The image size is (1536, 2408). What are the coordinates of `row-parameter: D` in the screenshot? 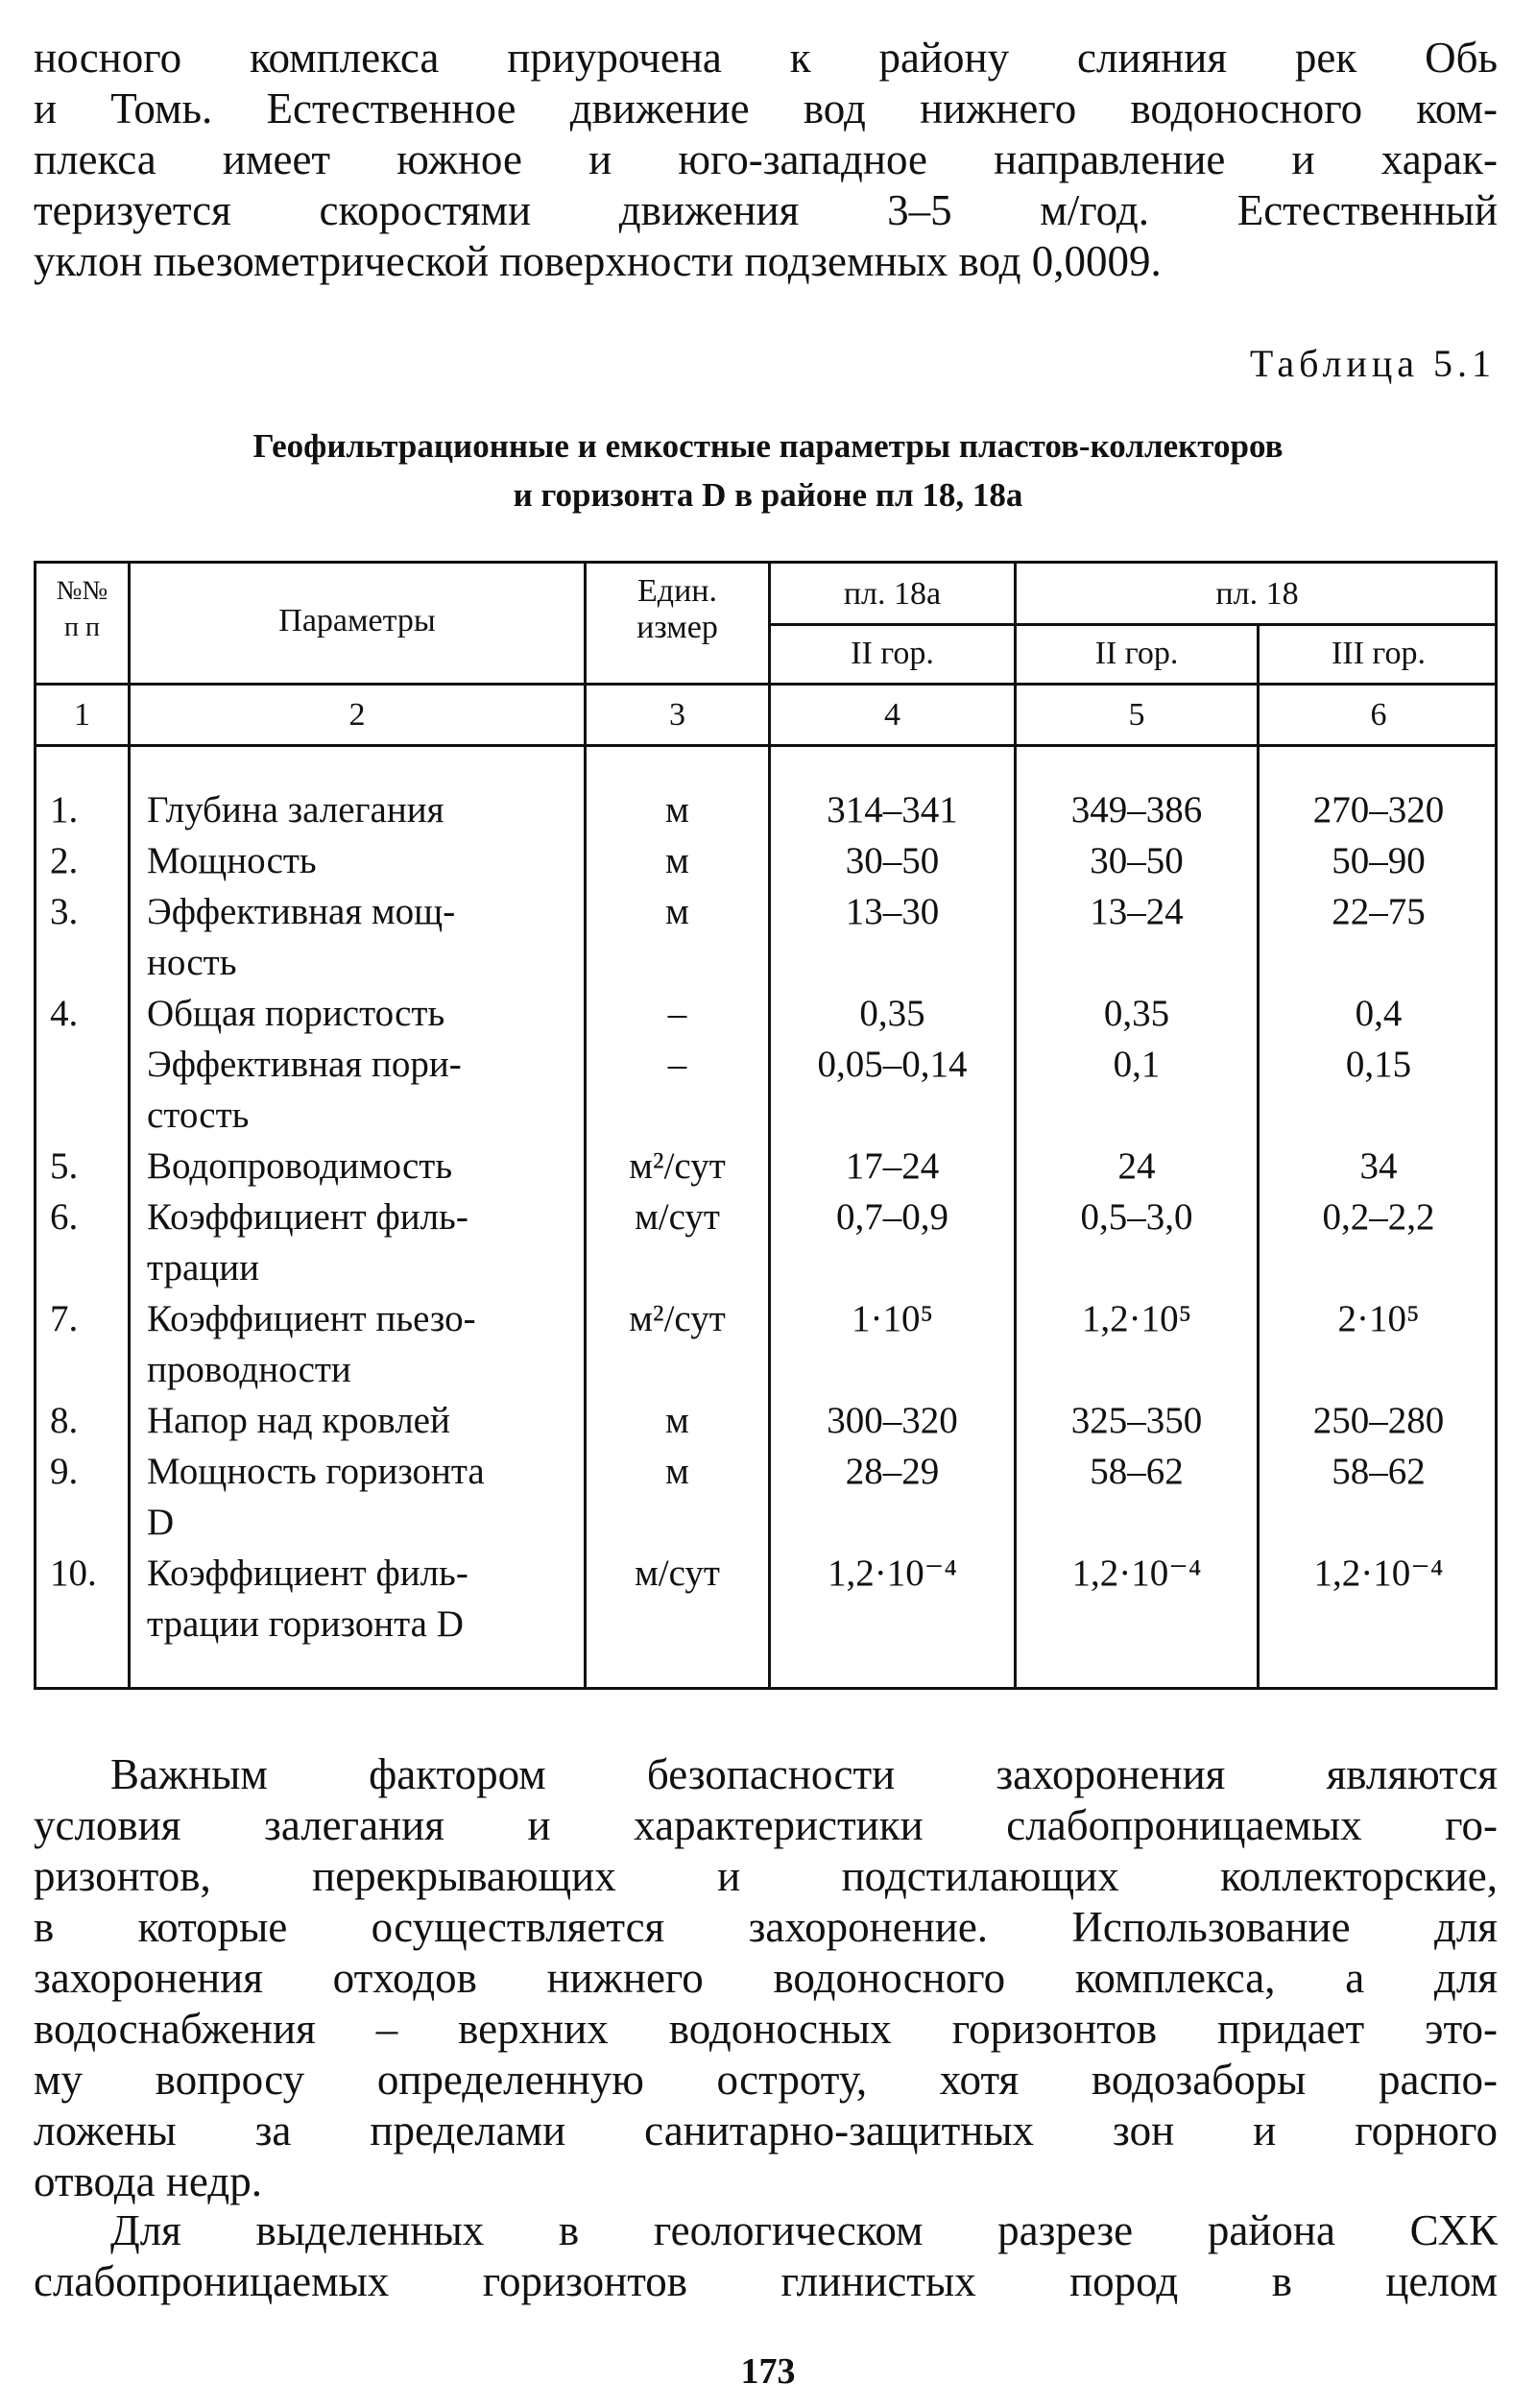 It's located at (161, 1523).